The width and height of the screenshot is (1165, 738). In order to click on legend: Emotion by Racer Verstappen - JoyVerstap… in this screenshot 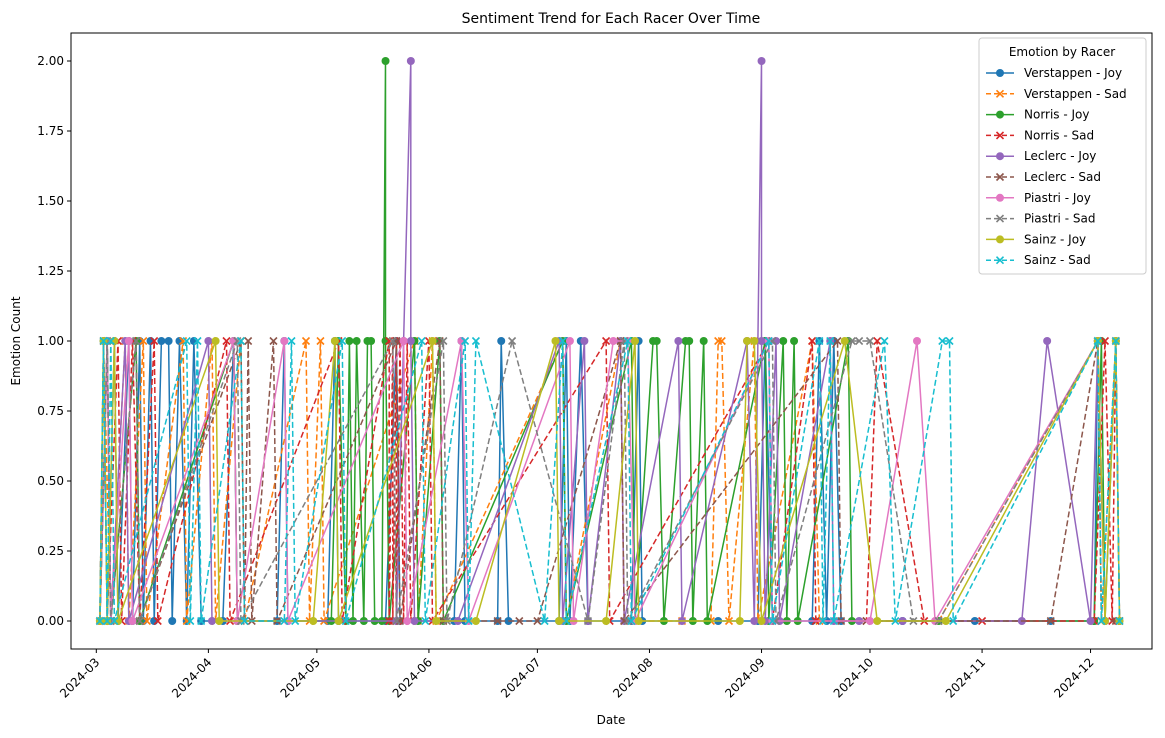, I will do `click(1062, 156)`.